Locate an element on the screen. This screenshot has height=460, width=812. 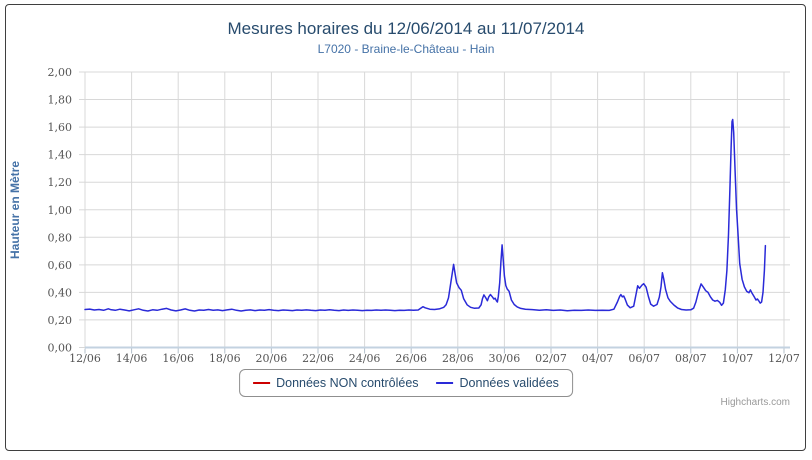
x-tick-label: 18/06 is located at coordinates (225, 358).